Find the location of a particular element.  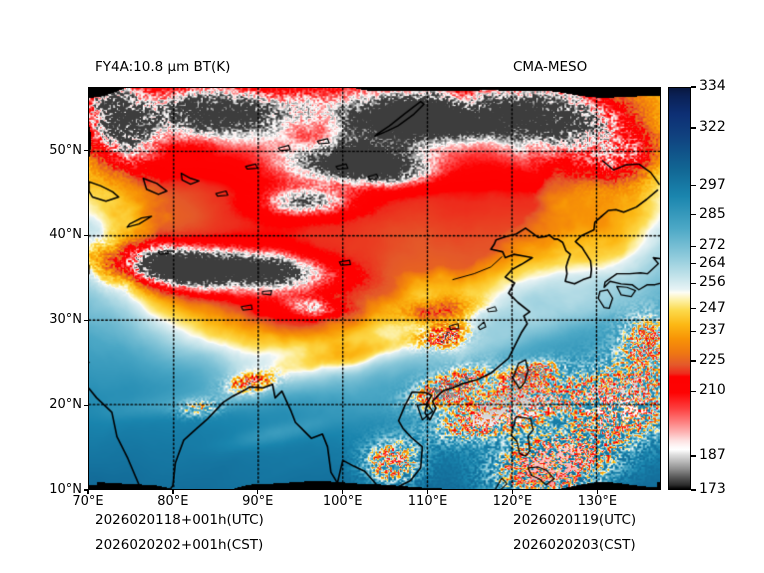

latitude-tick-label: 30°N is located at coordinates (65, 320).